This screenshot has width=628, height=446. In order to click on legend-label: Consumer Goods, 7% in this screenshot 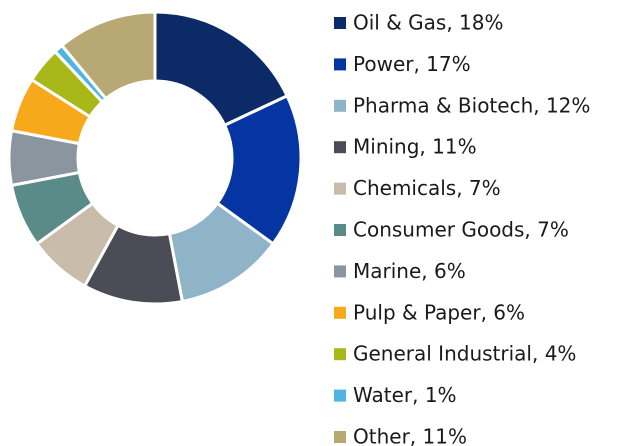, I will do `click(461, 230)`.